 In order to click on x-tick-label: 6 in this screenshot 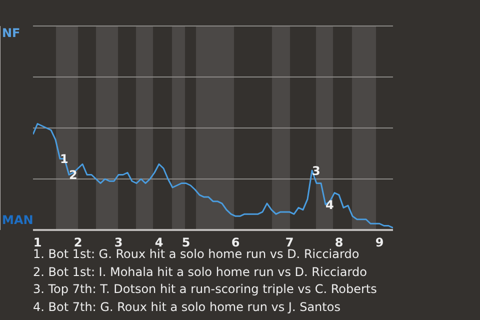, I will do `click(235, 243)`.